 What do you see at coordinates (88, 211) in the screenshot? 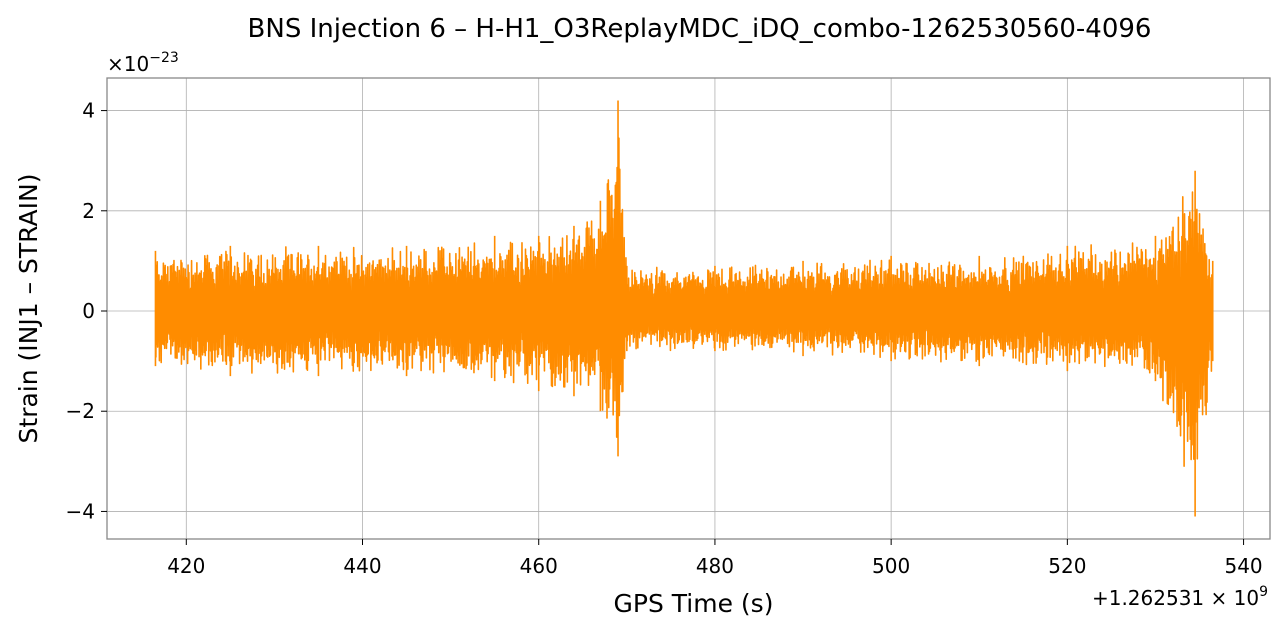
I see `y-tick-label: 2` at bounding box center [88, 211].